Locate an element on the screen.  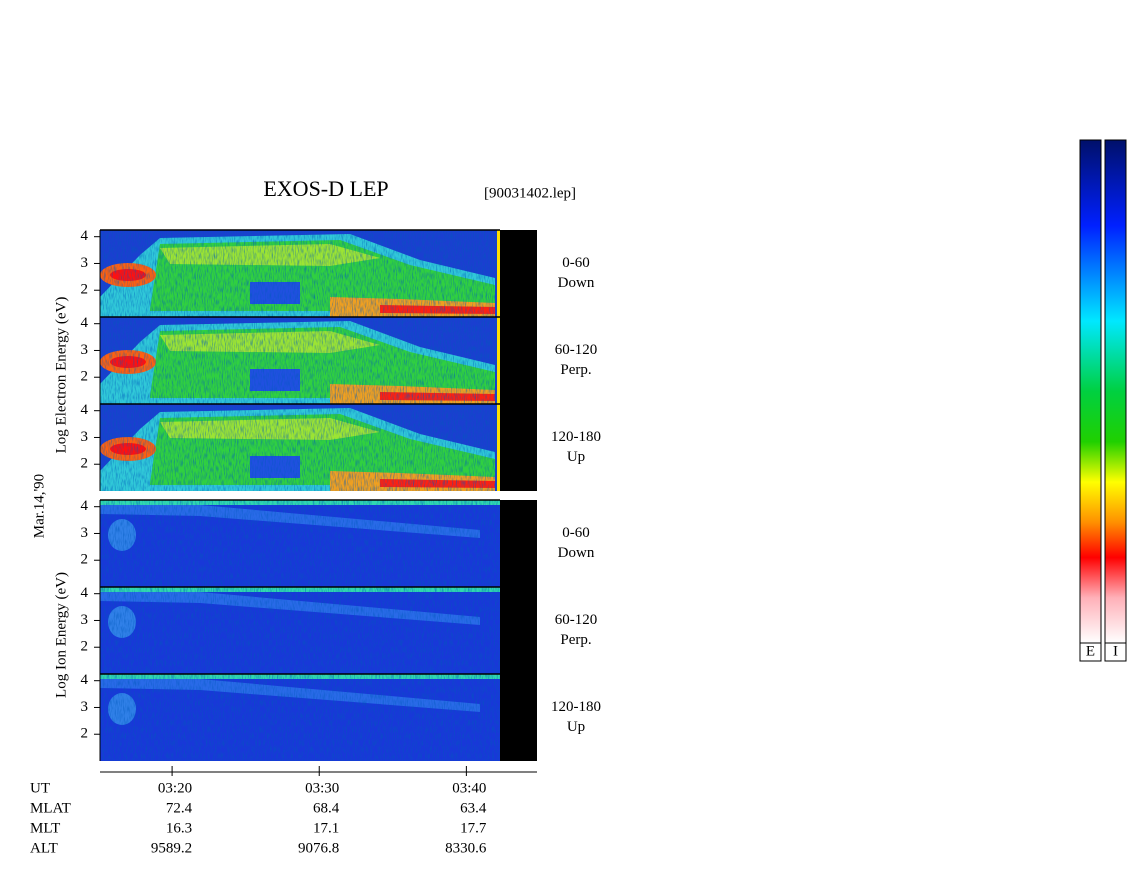
colorbar-label: E is located at coordinates (1090, 651).